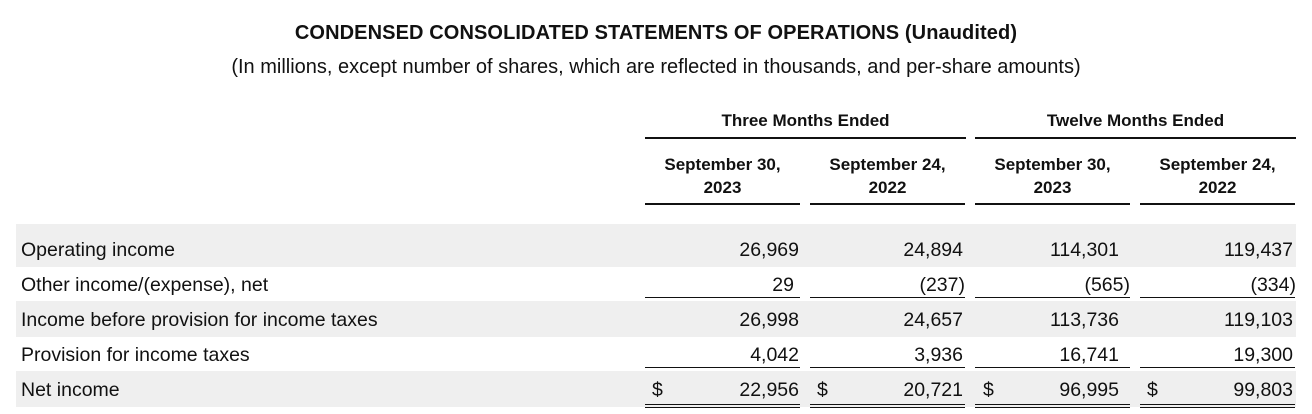 This screenshot has width=1312, height=414. What do you see at coordinates (783, 285) in the screenshot?
I see `value-q4-2023: 29` at bounding box center [783, 285].